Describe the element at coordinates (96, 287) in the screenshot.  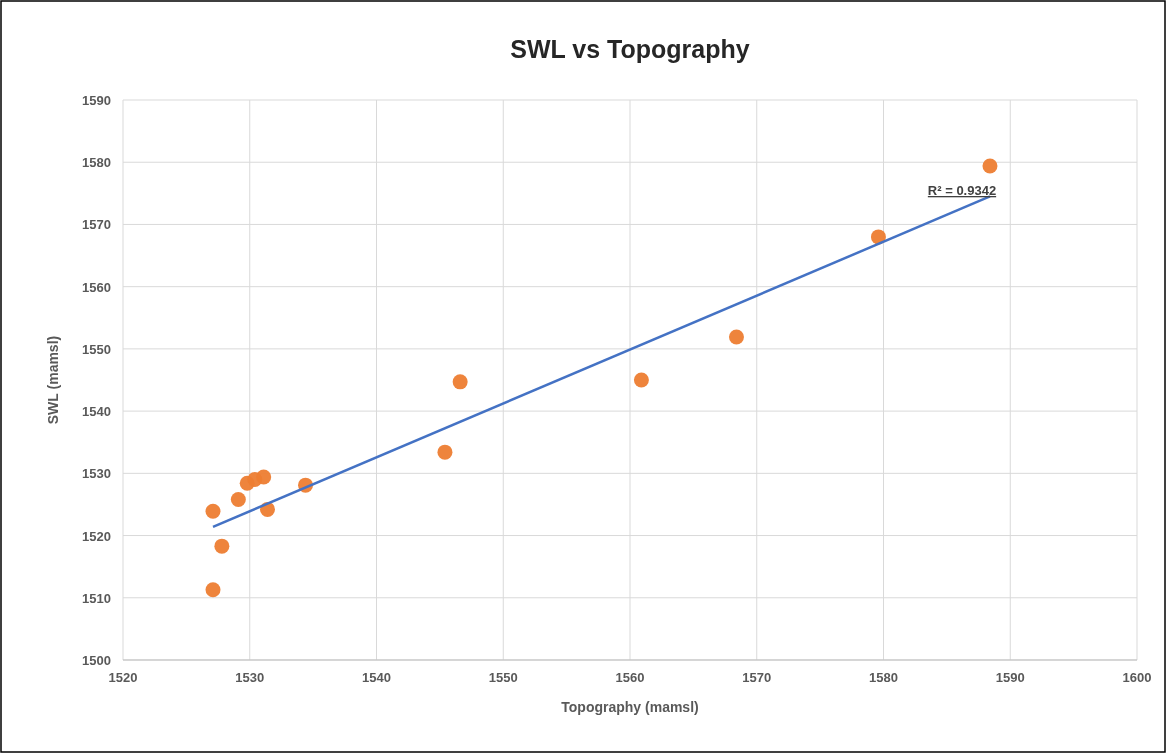
I see `y-tick-label: 1560` at that location.